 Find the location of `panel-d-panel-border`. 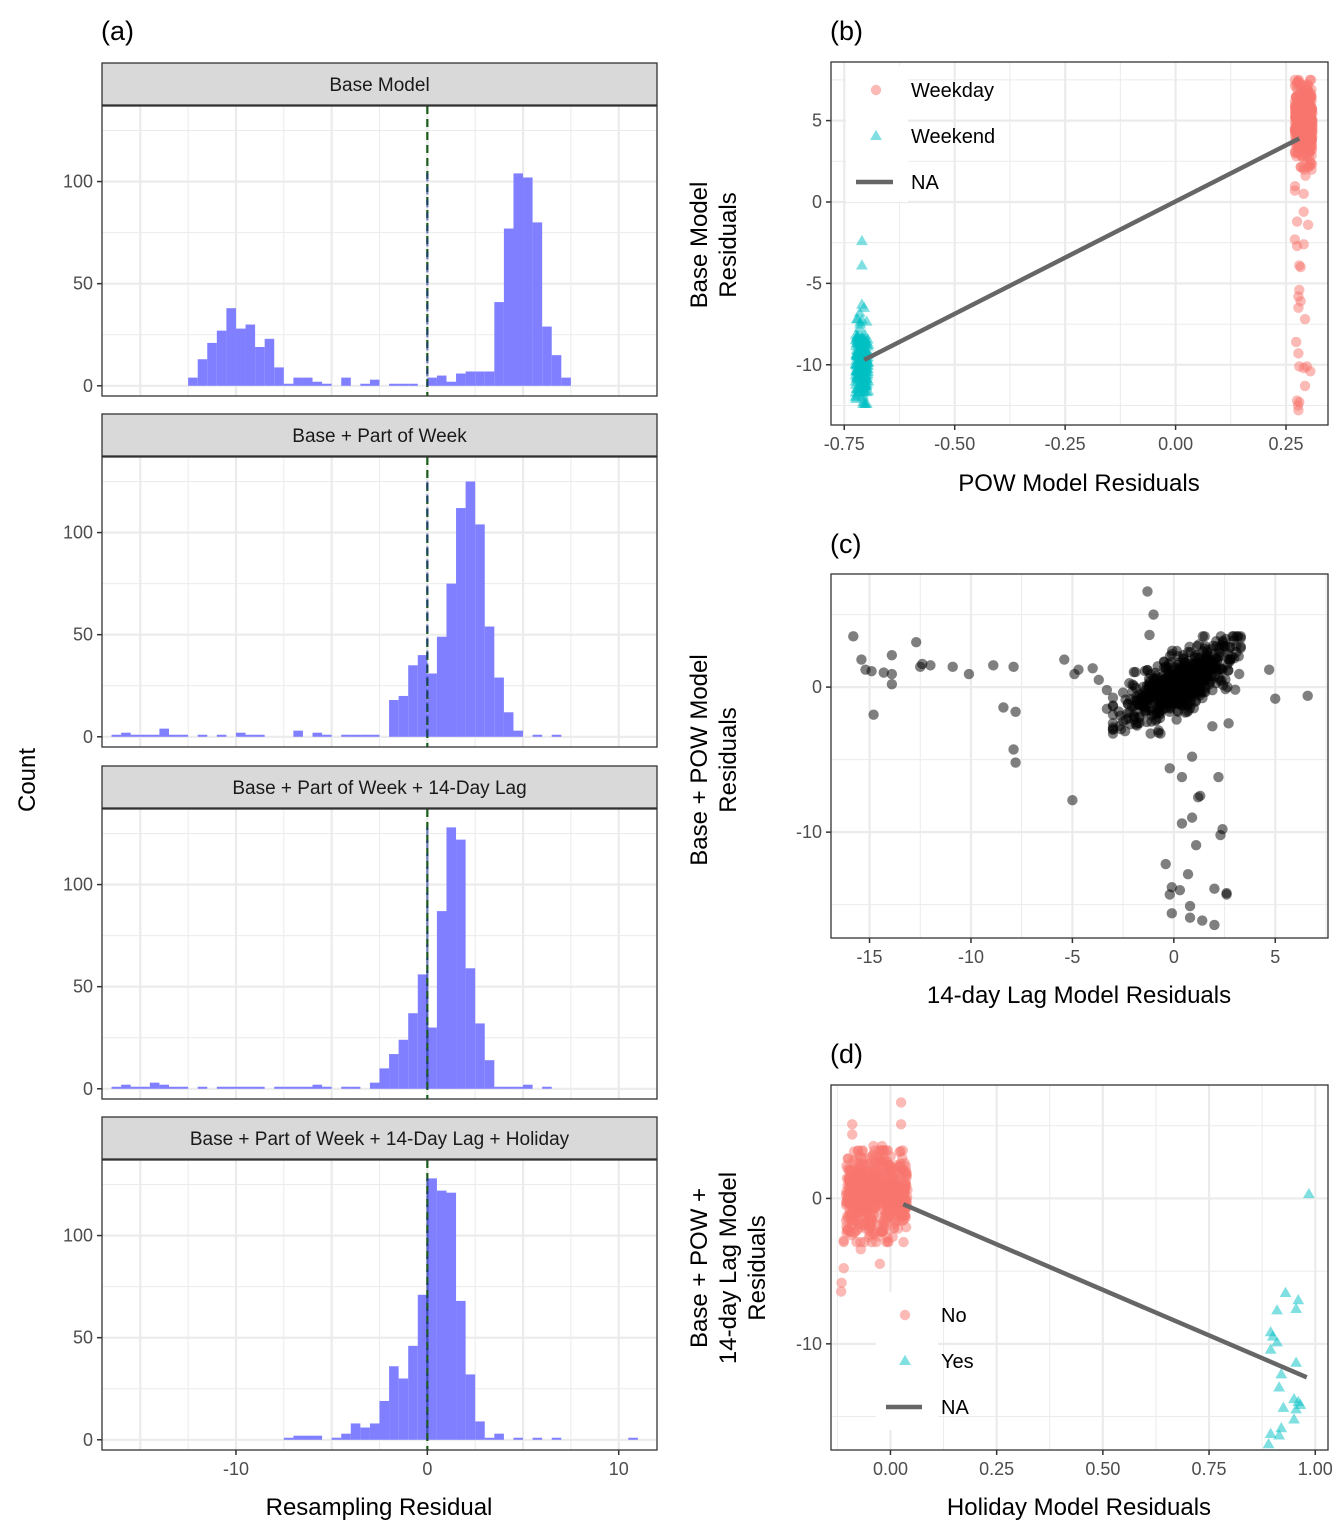

panel-d-panel-border is located at coordinates (1079, 1267).